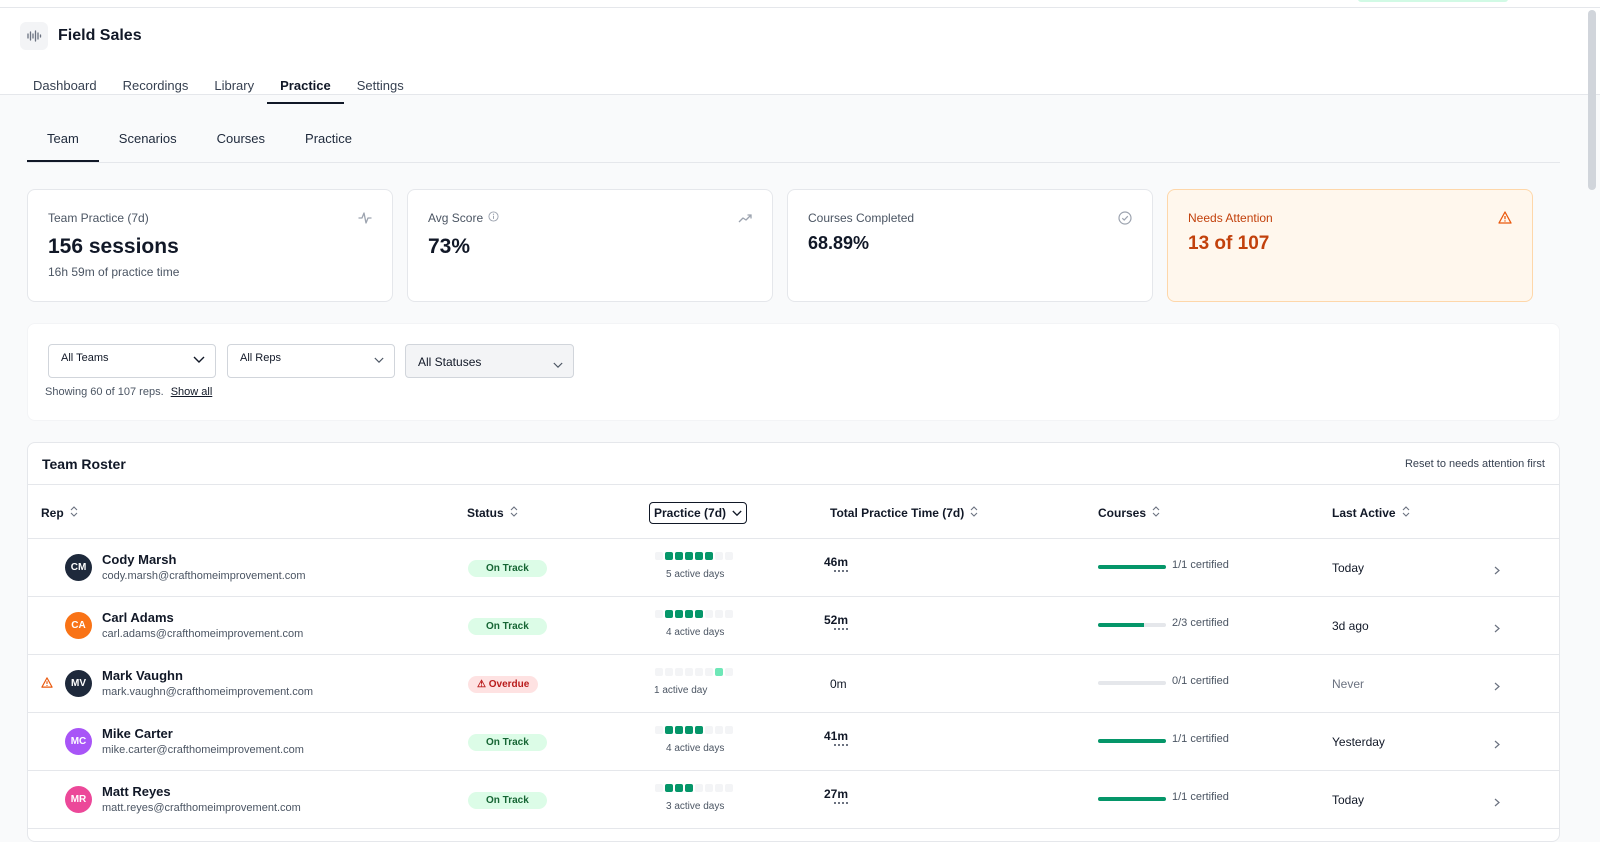  What do you see at coordinates (970, 245) in the screenshot?
I see `courses-completed-card: Courses Completed 68.89%` at bounding box center [970, 245].